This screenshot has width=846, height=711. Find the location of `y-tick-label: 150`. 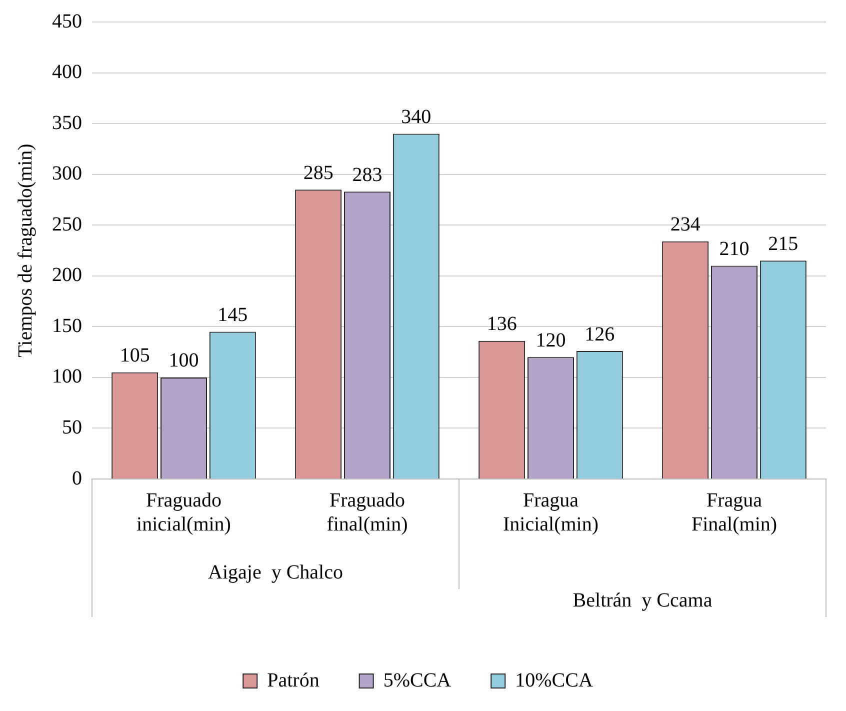

y-tick-label: 150 is located at coordinates (67, 325).